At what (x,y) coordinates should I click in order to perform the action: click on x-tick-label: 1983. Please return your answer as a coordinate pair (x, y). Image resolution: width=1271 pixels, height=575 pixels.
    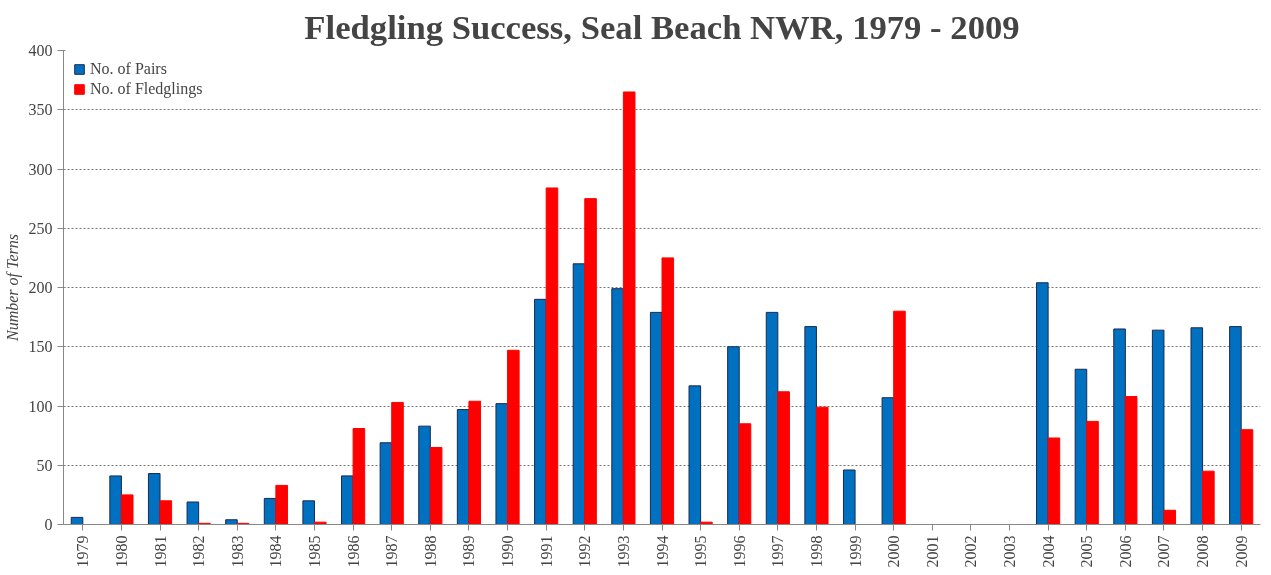
    Looking at the image, I should click on (237, 551).